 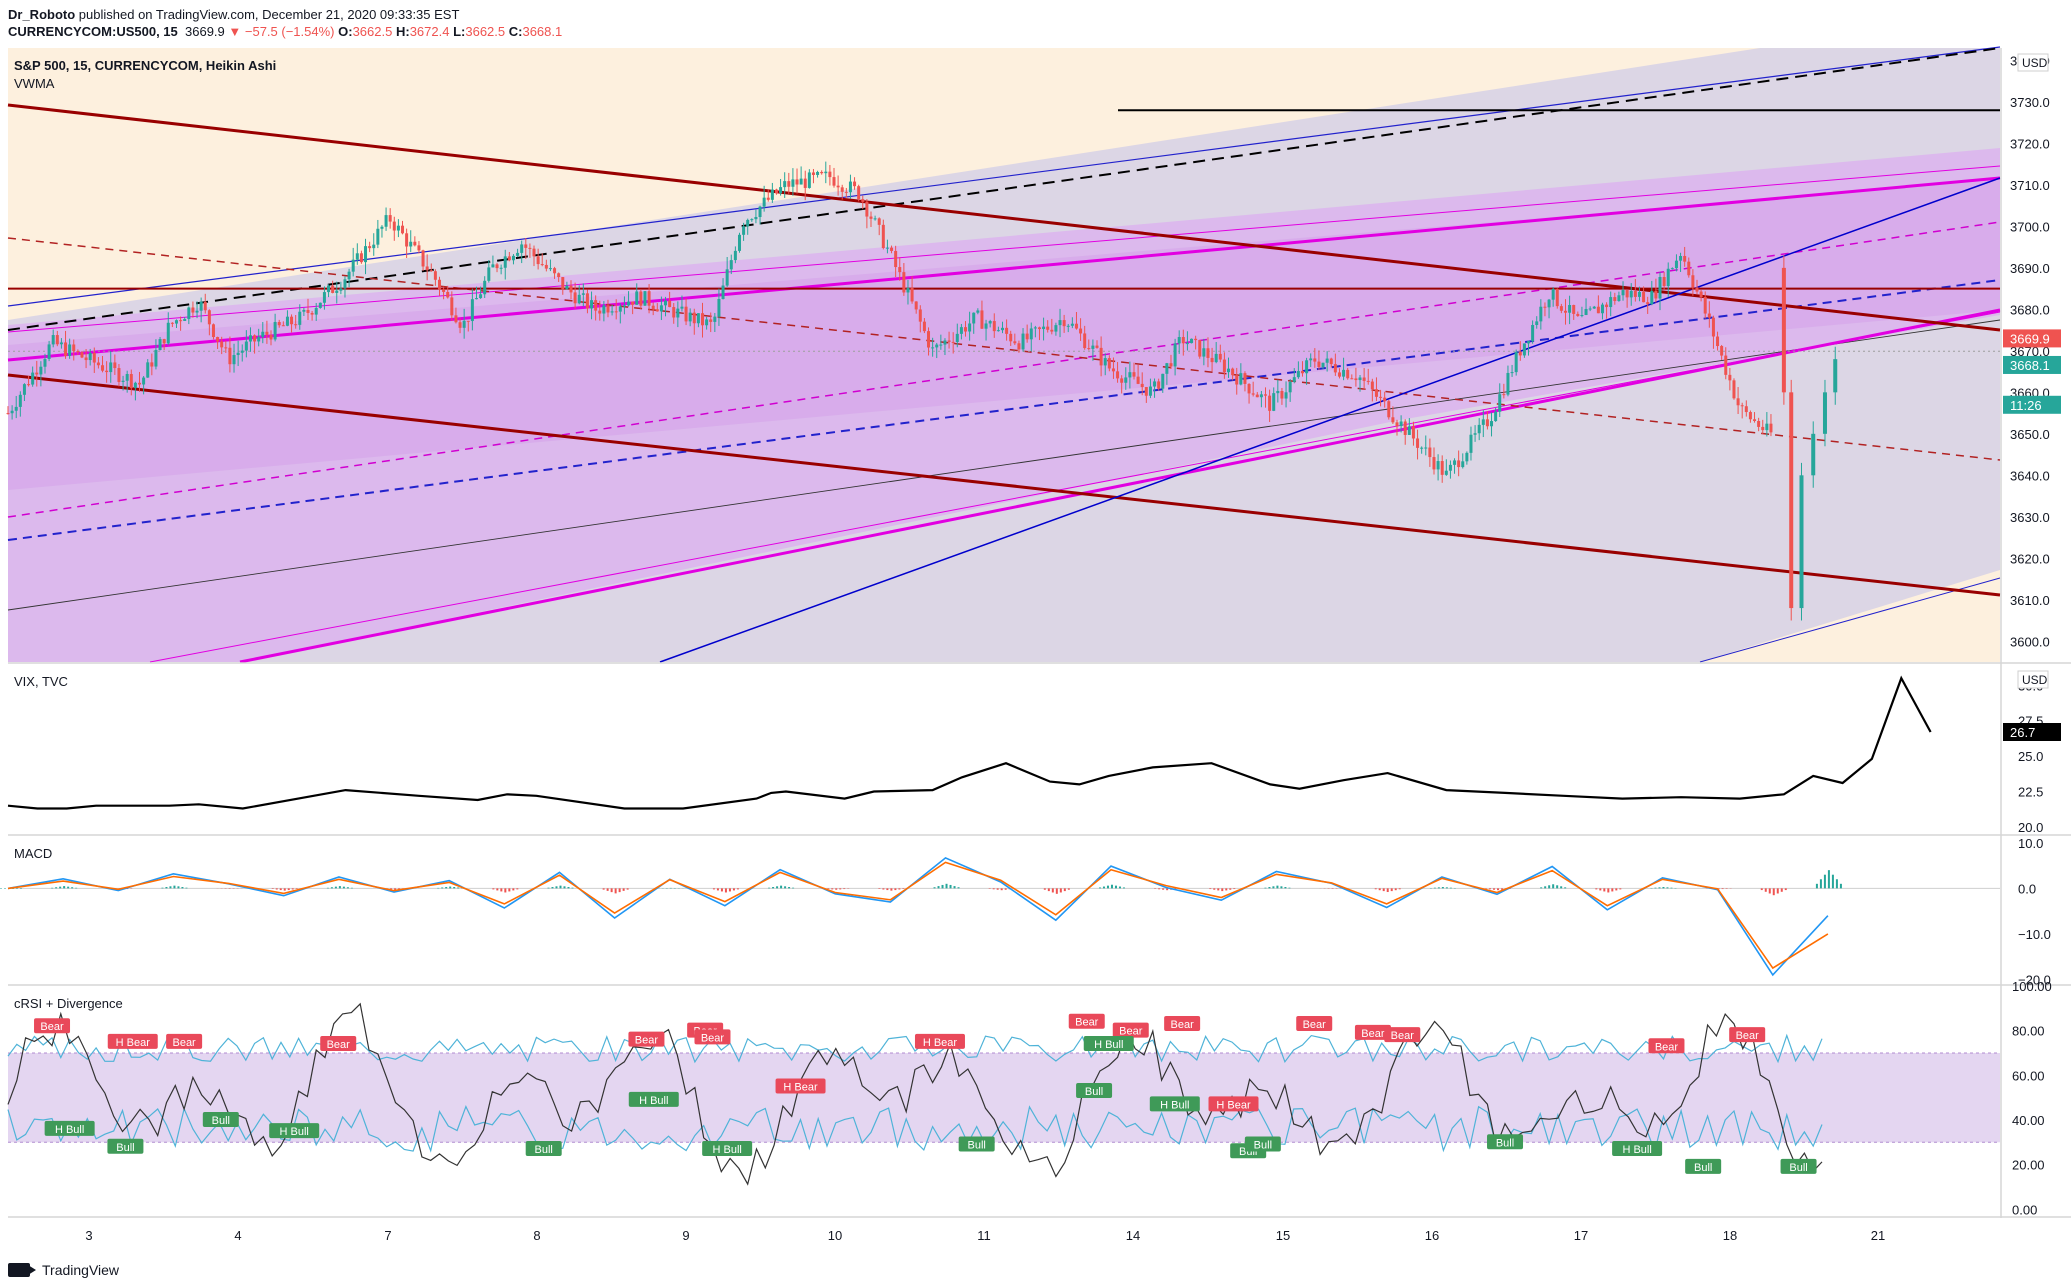 What do you see at coordinates (2028, 1075) in the screenshot?
I see `crsi-y-tick: 60.00` at bounding box center [2028, 1075].